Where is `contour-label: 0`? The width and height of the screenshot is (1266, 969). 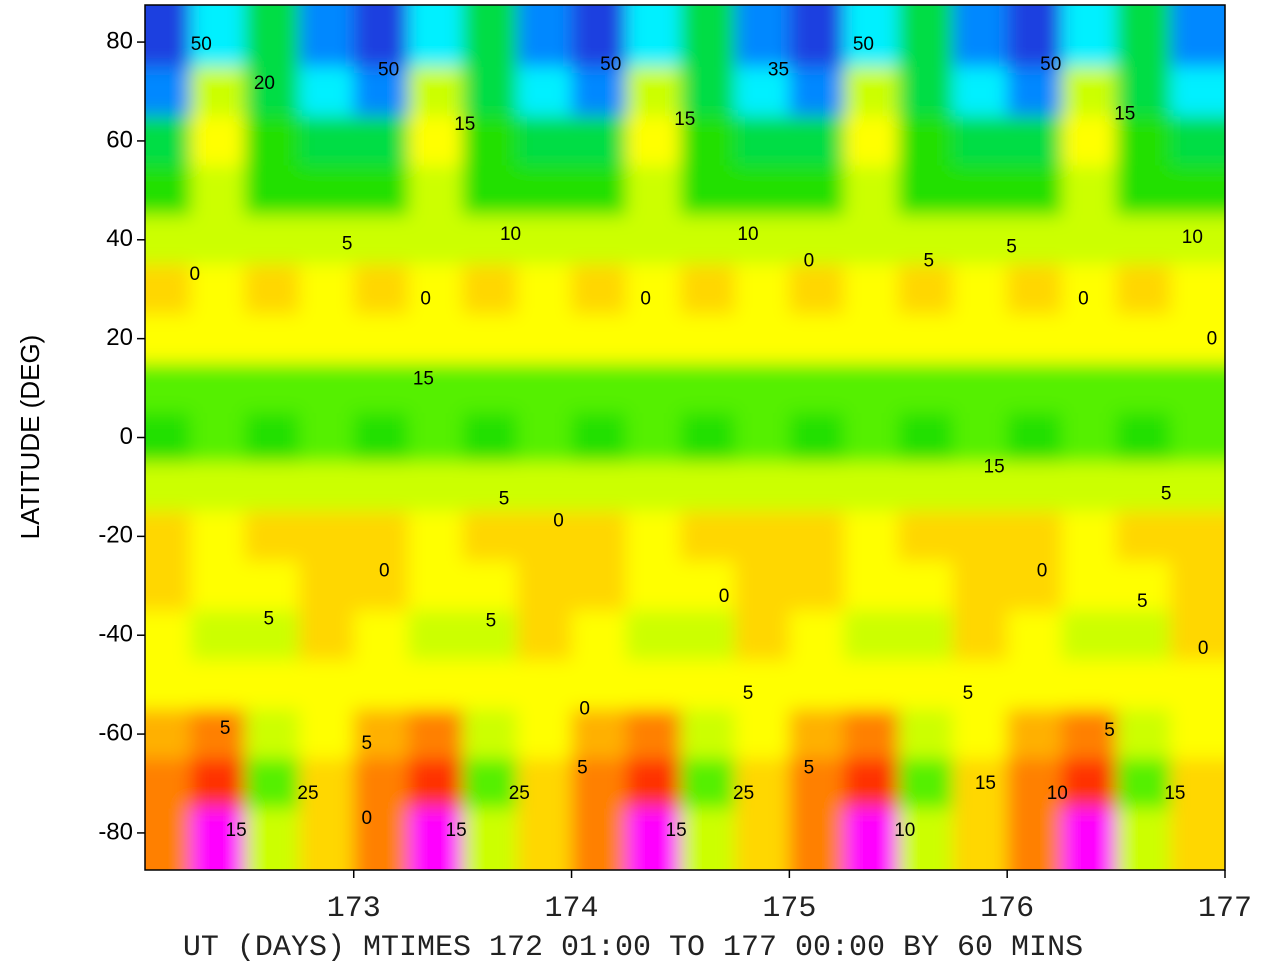
contour-label: 0 is located at coordinates (1212, 339).